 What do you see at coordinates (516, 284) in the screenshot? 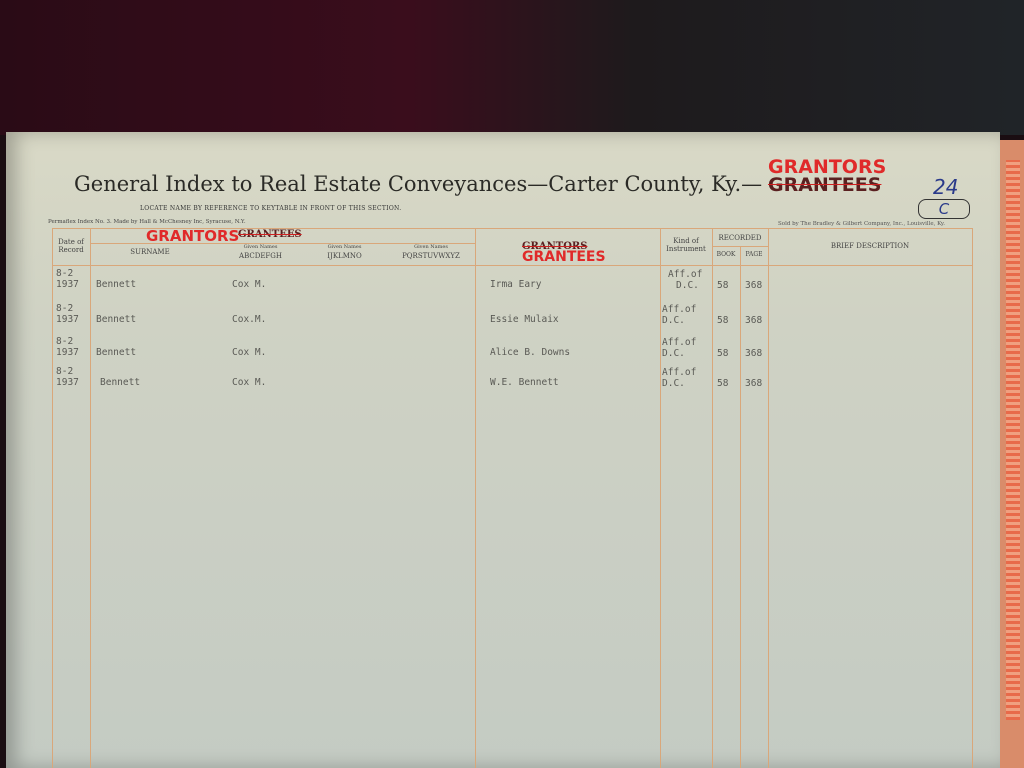
I see `row-grantee-name: Irma Eary` at bounding box center [516, 284].